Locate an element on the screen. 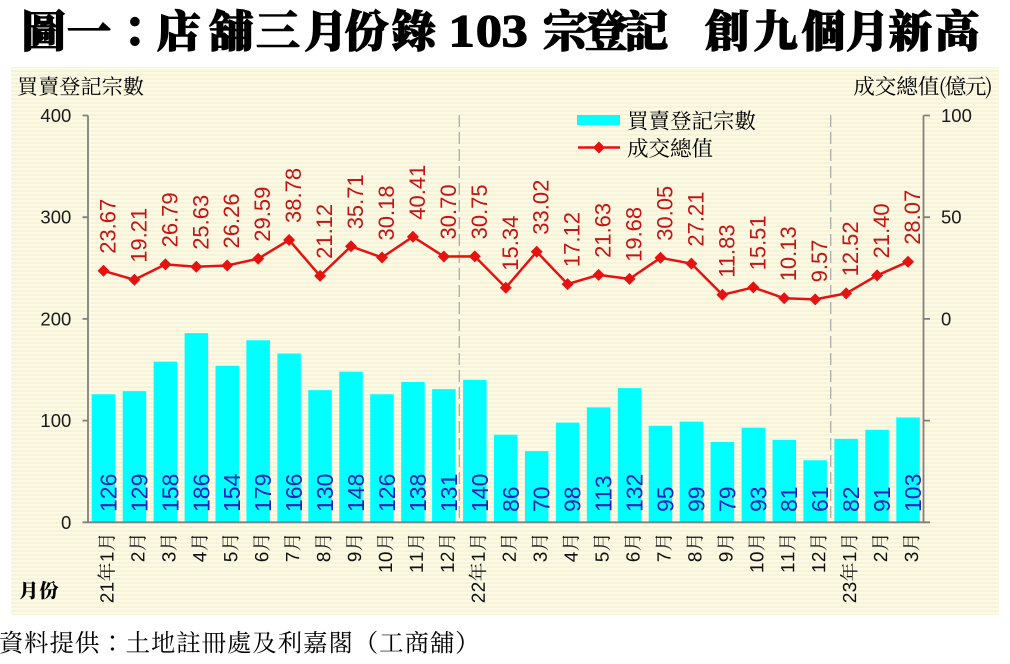  svg-text: 21.63 is located at coordinates (603, 230).